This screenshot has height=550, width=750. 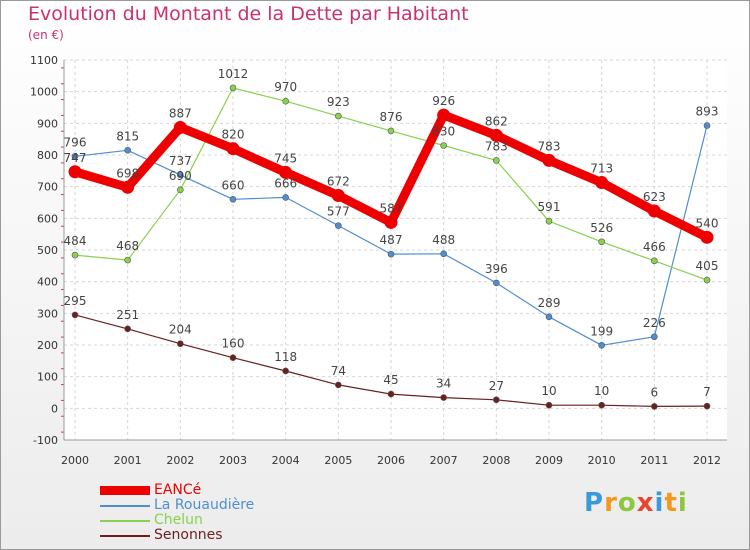 What do you see at coordinates (391, 208) in the screenshot?
I see `data-label: 587` at bounding box center [391, 208].